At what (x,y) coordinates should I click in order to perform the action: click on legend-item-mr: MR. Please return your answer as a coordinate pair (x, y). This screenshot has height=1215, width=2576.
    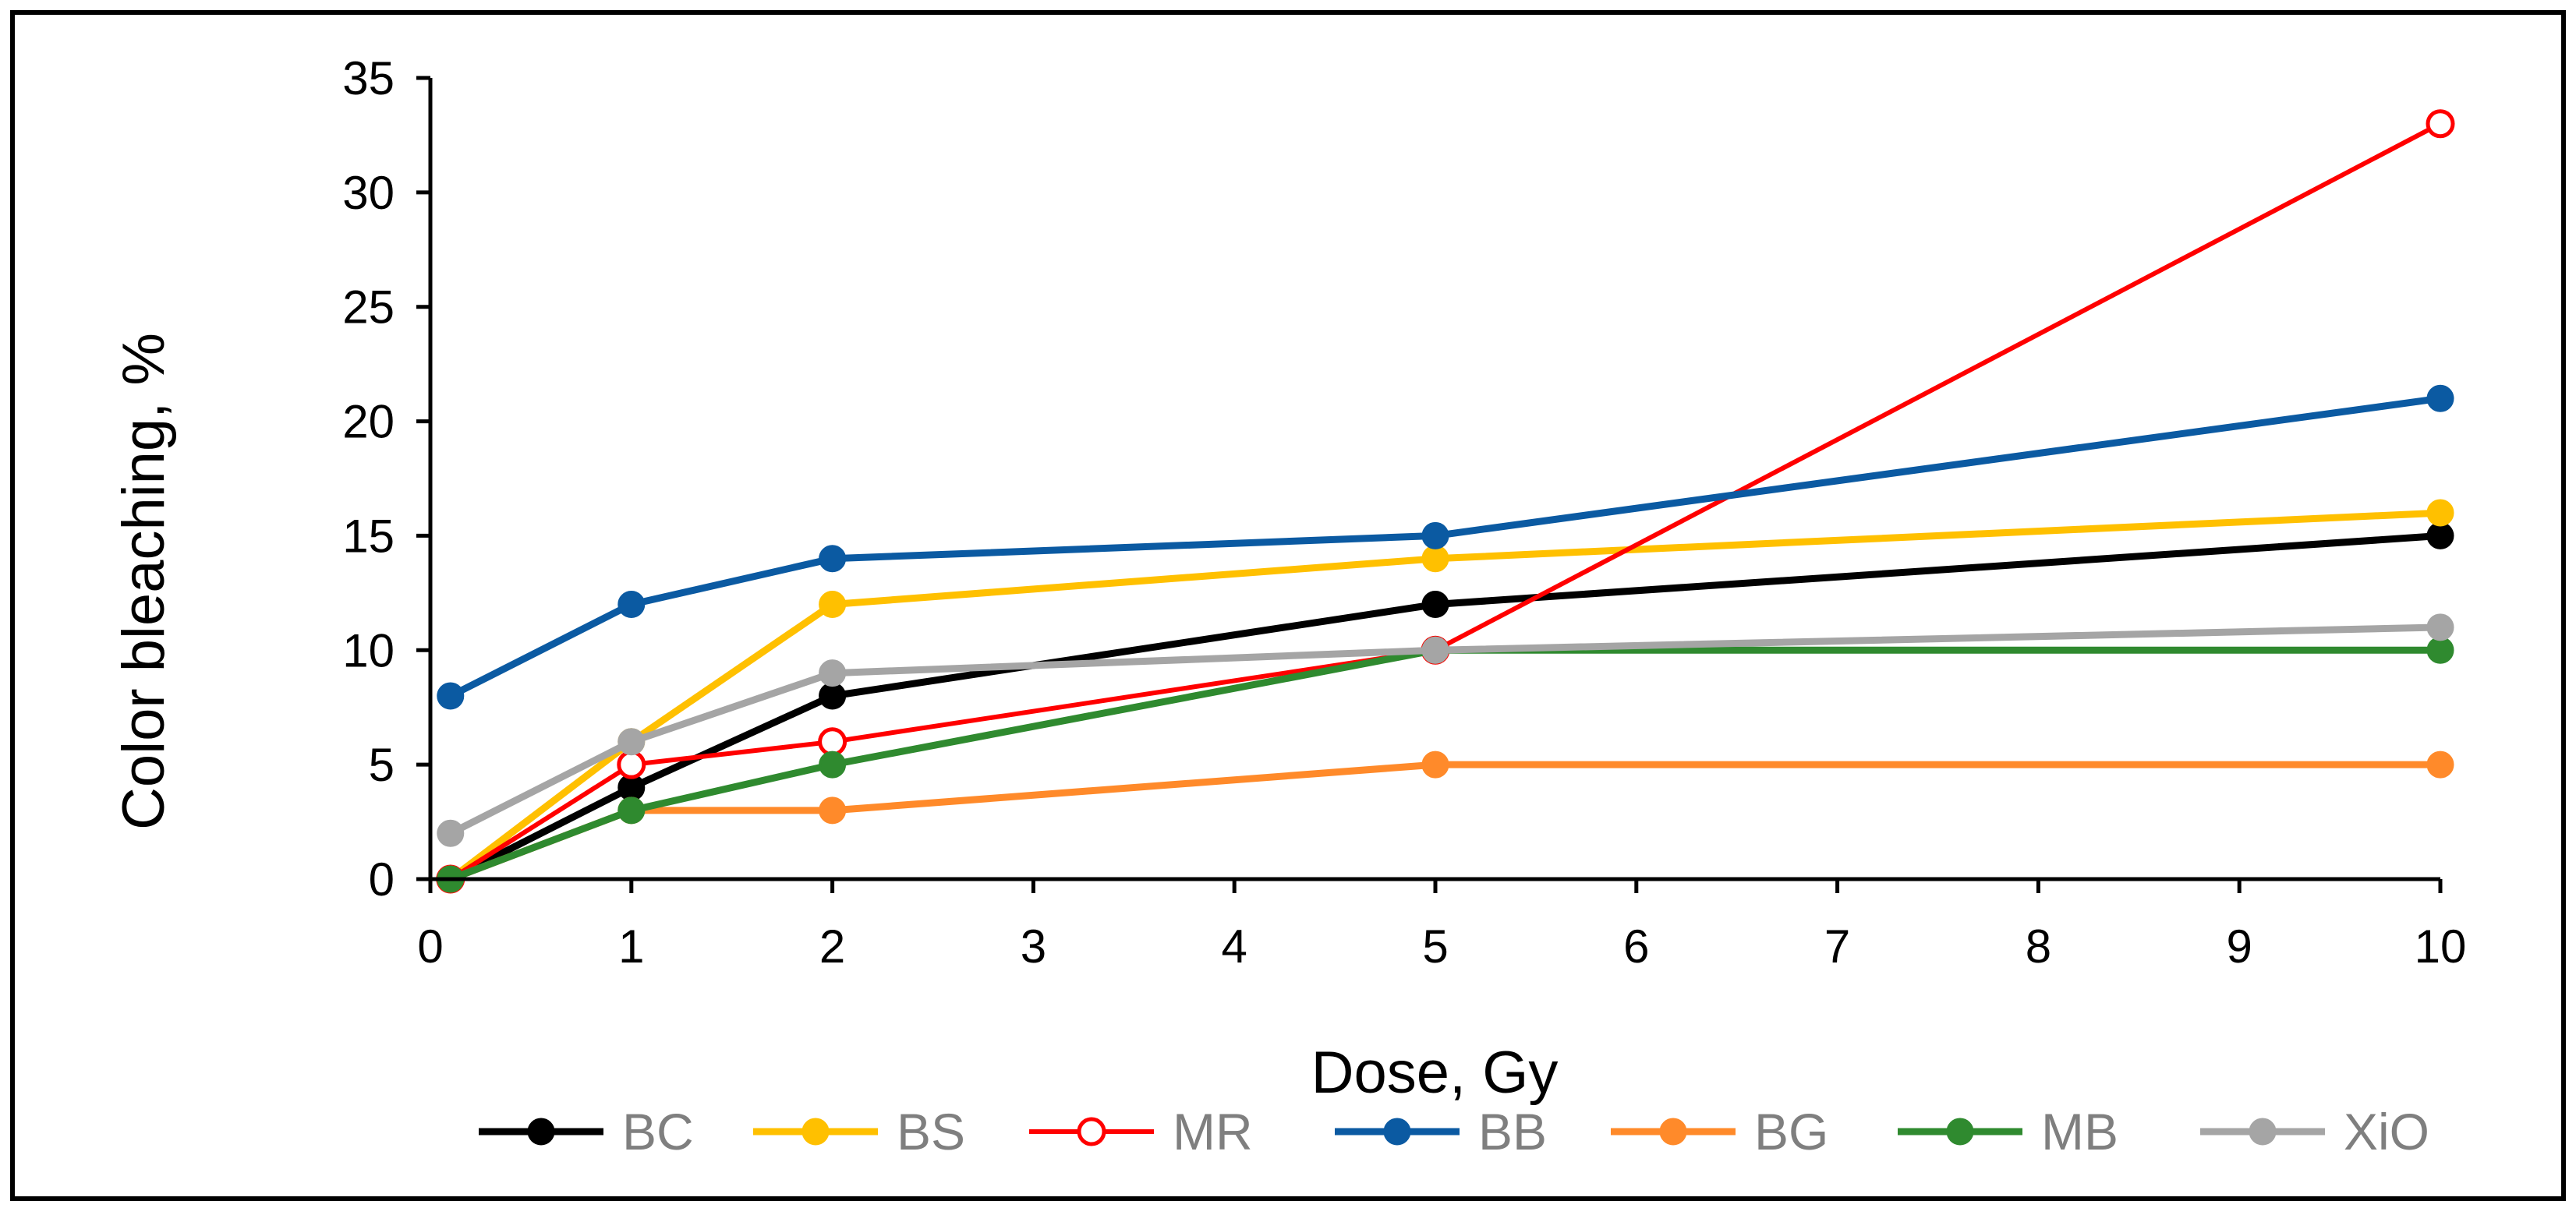
    Looking at the image, I should click on (1141, 1132).